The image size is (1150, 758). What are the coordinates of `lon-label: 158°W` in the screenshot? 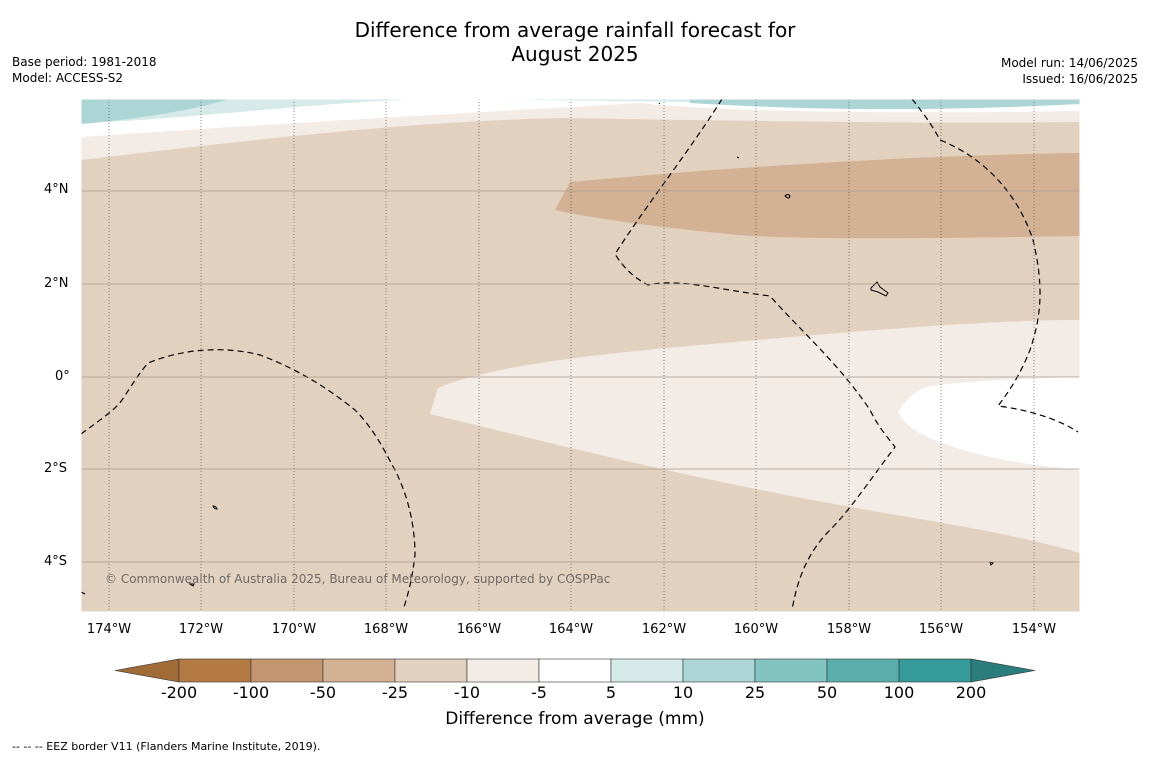 It's located at (849, 629).